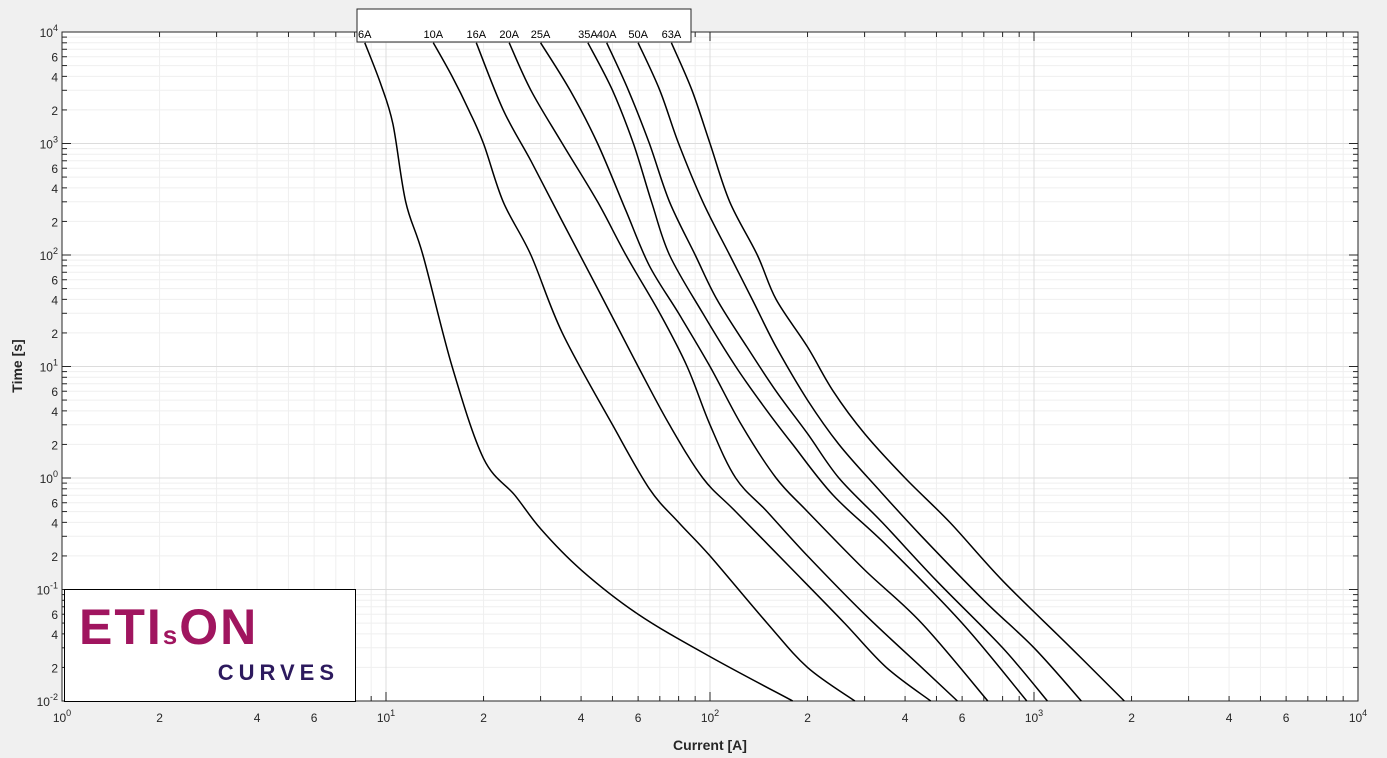 Image resolution: width=1387 pixels, height=758 pixels. What do you see at coordinates (509, 35) in the screenshot?
I see `series-label-20A: 20A` at bounding box center [509, 35].